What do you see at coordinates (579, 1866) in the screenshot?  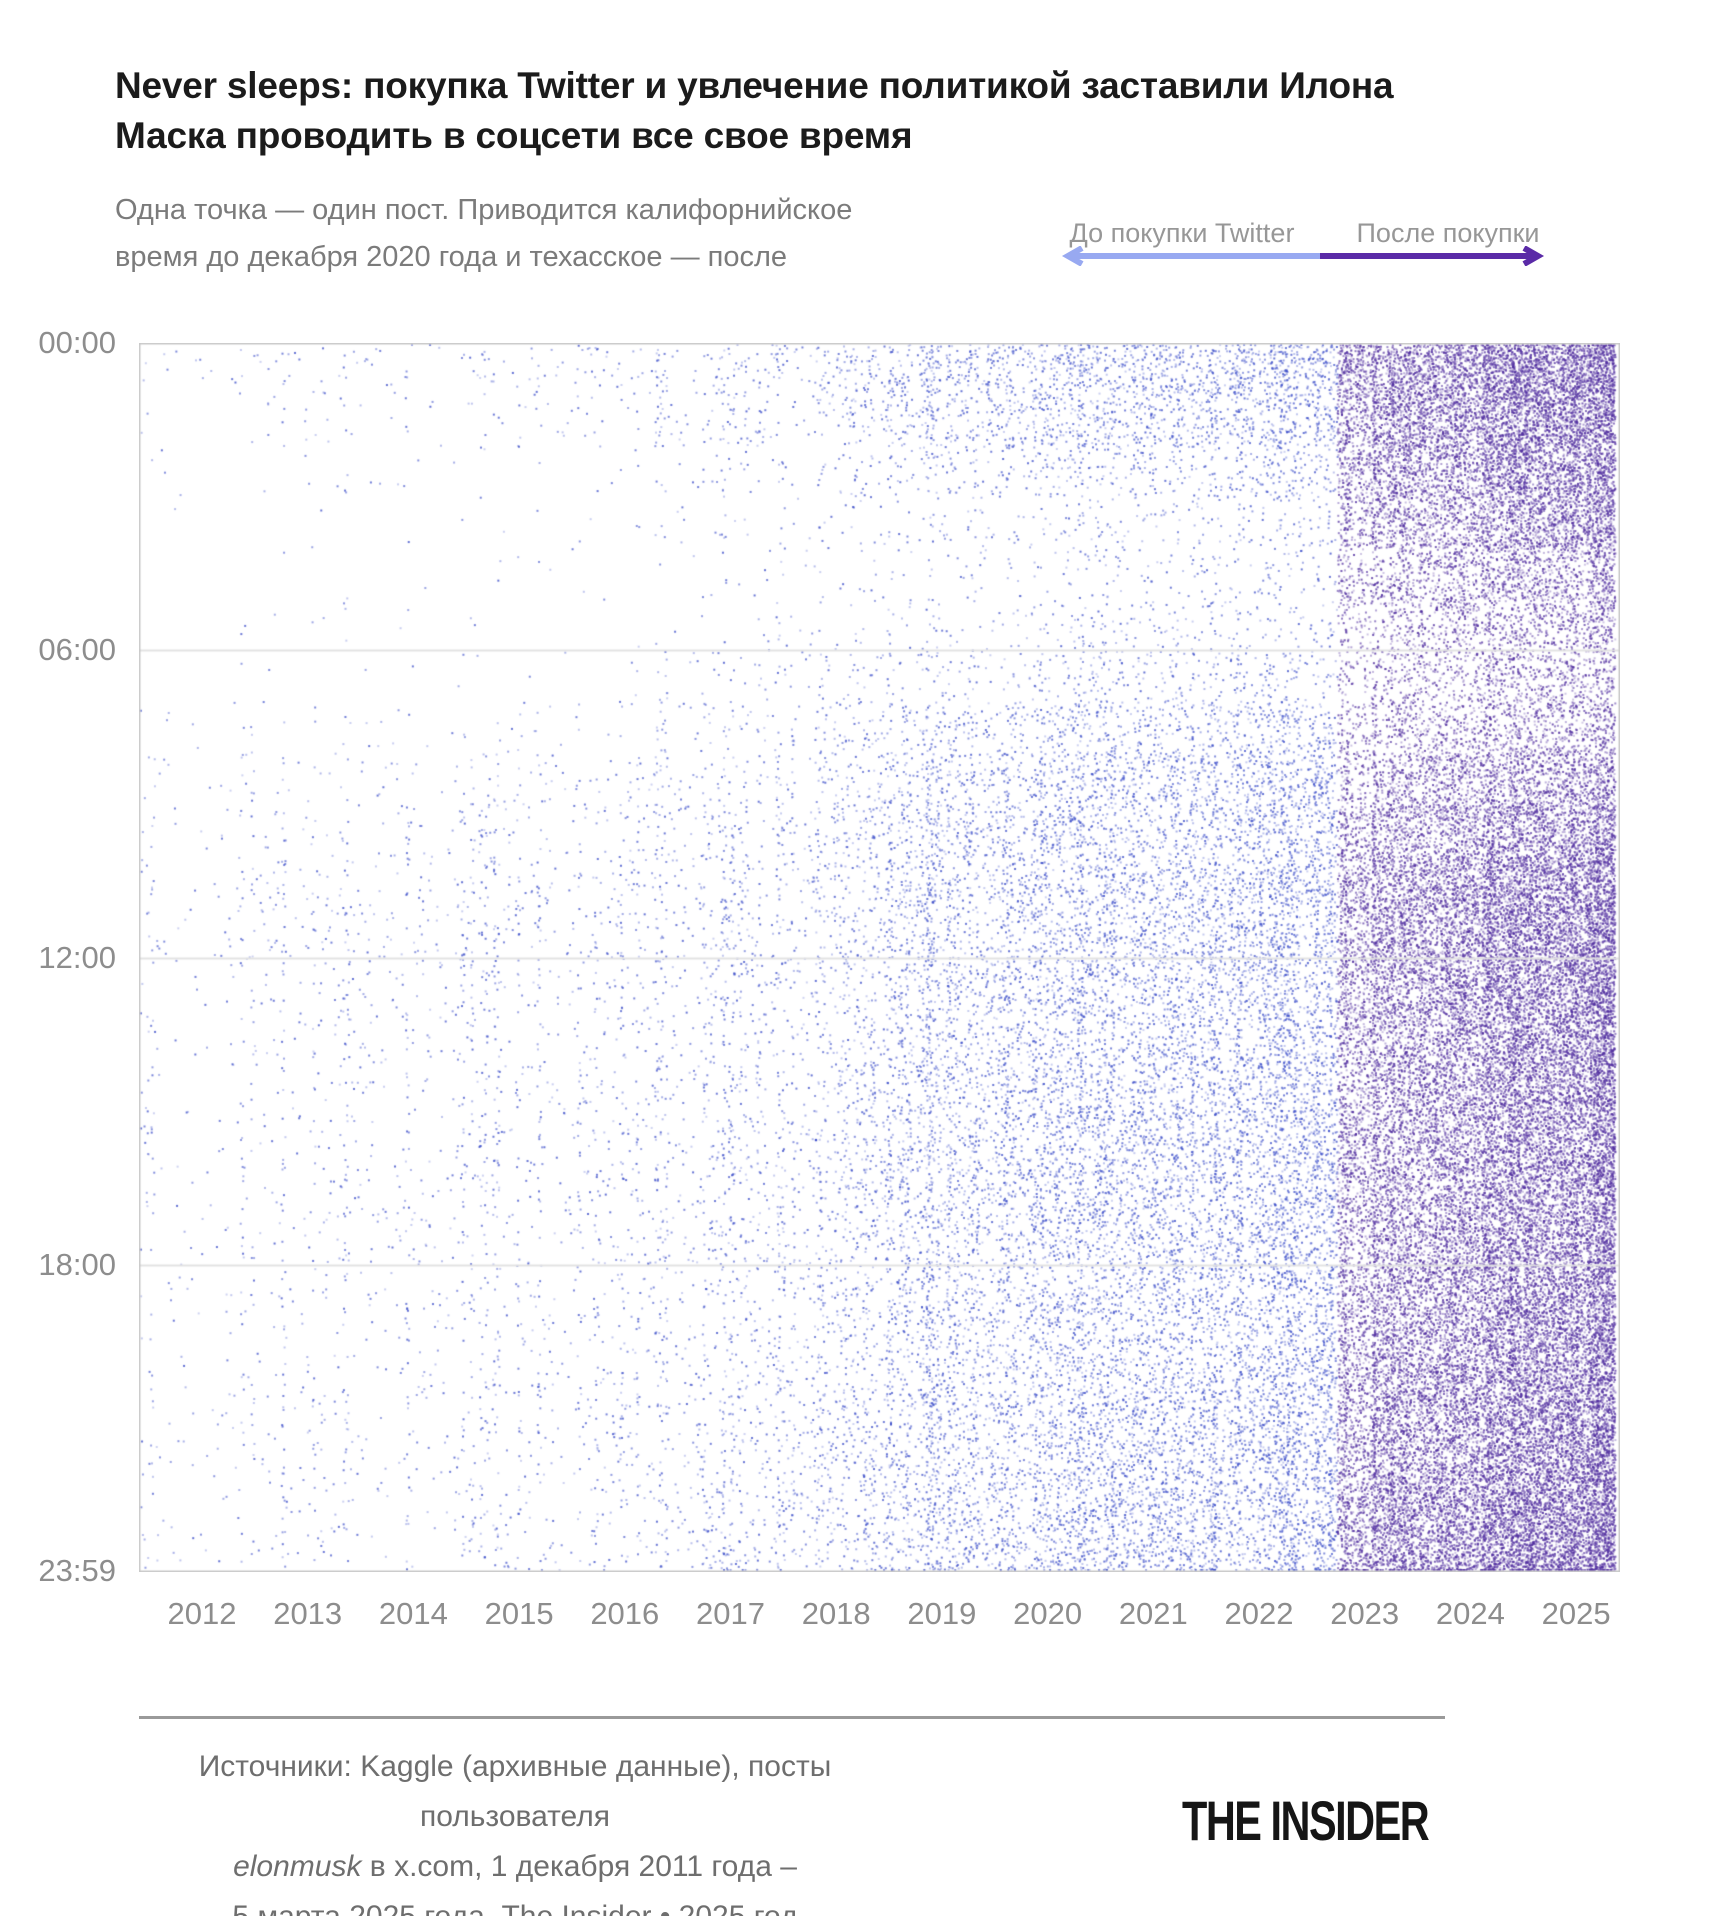 I see `source-line-2: в x.com, 1 декабря 2011 года –` at bounding box center [579, 1866].